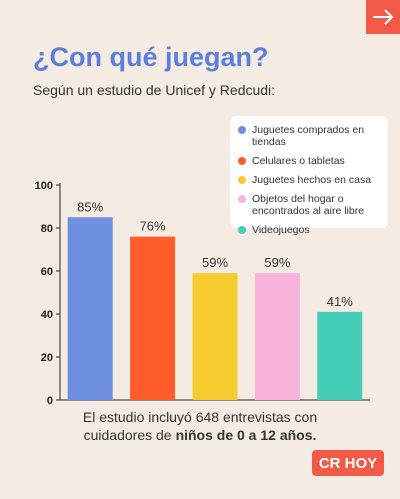 This screenshot has height=499, width=400. I want to click on footnote: El estudio incluyó 648 entrevistas con, so click(200, 417).